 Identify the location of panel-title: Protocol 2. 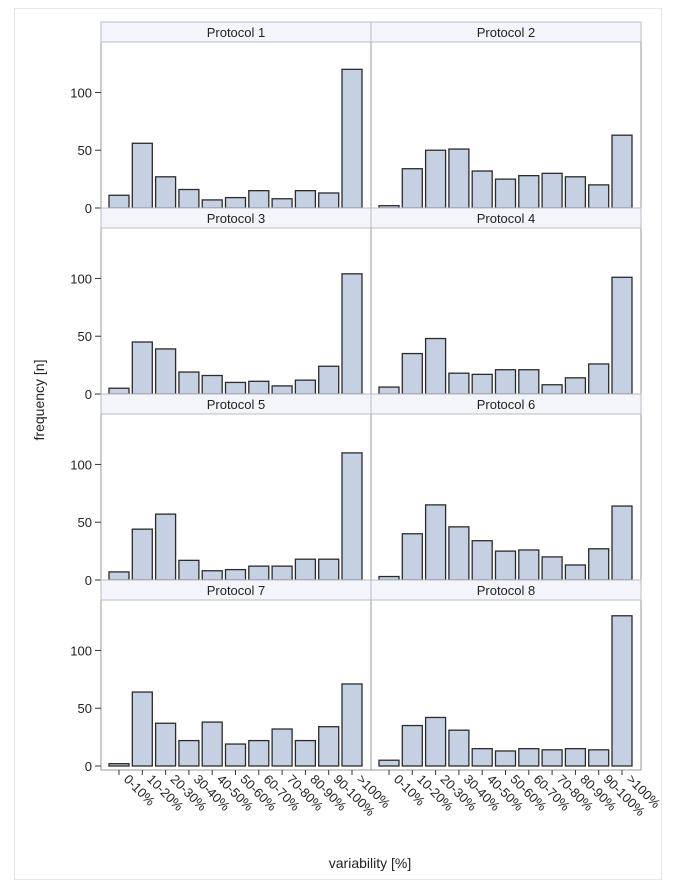
(506, 32).